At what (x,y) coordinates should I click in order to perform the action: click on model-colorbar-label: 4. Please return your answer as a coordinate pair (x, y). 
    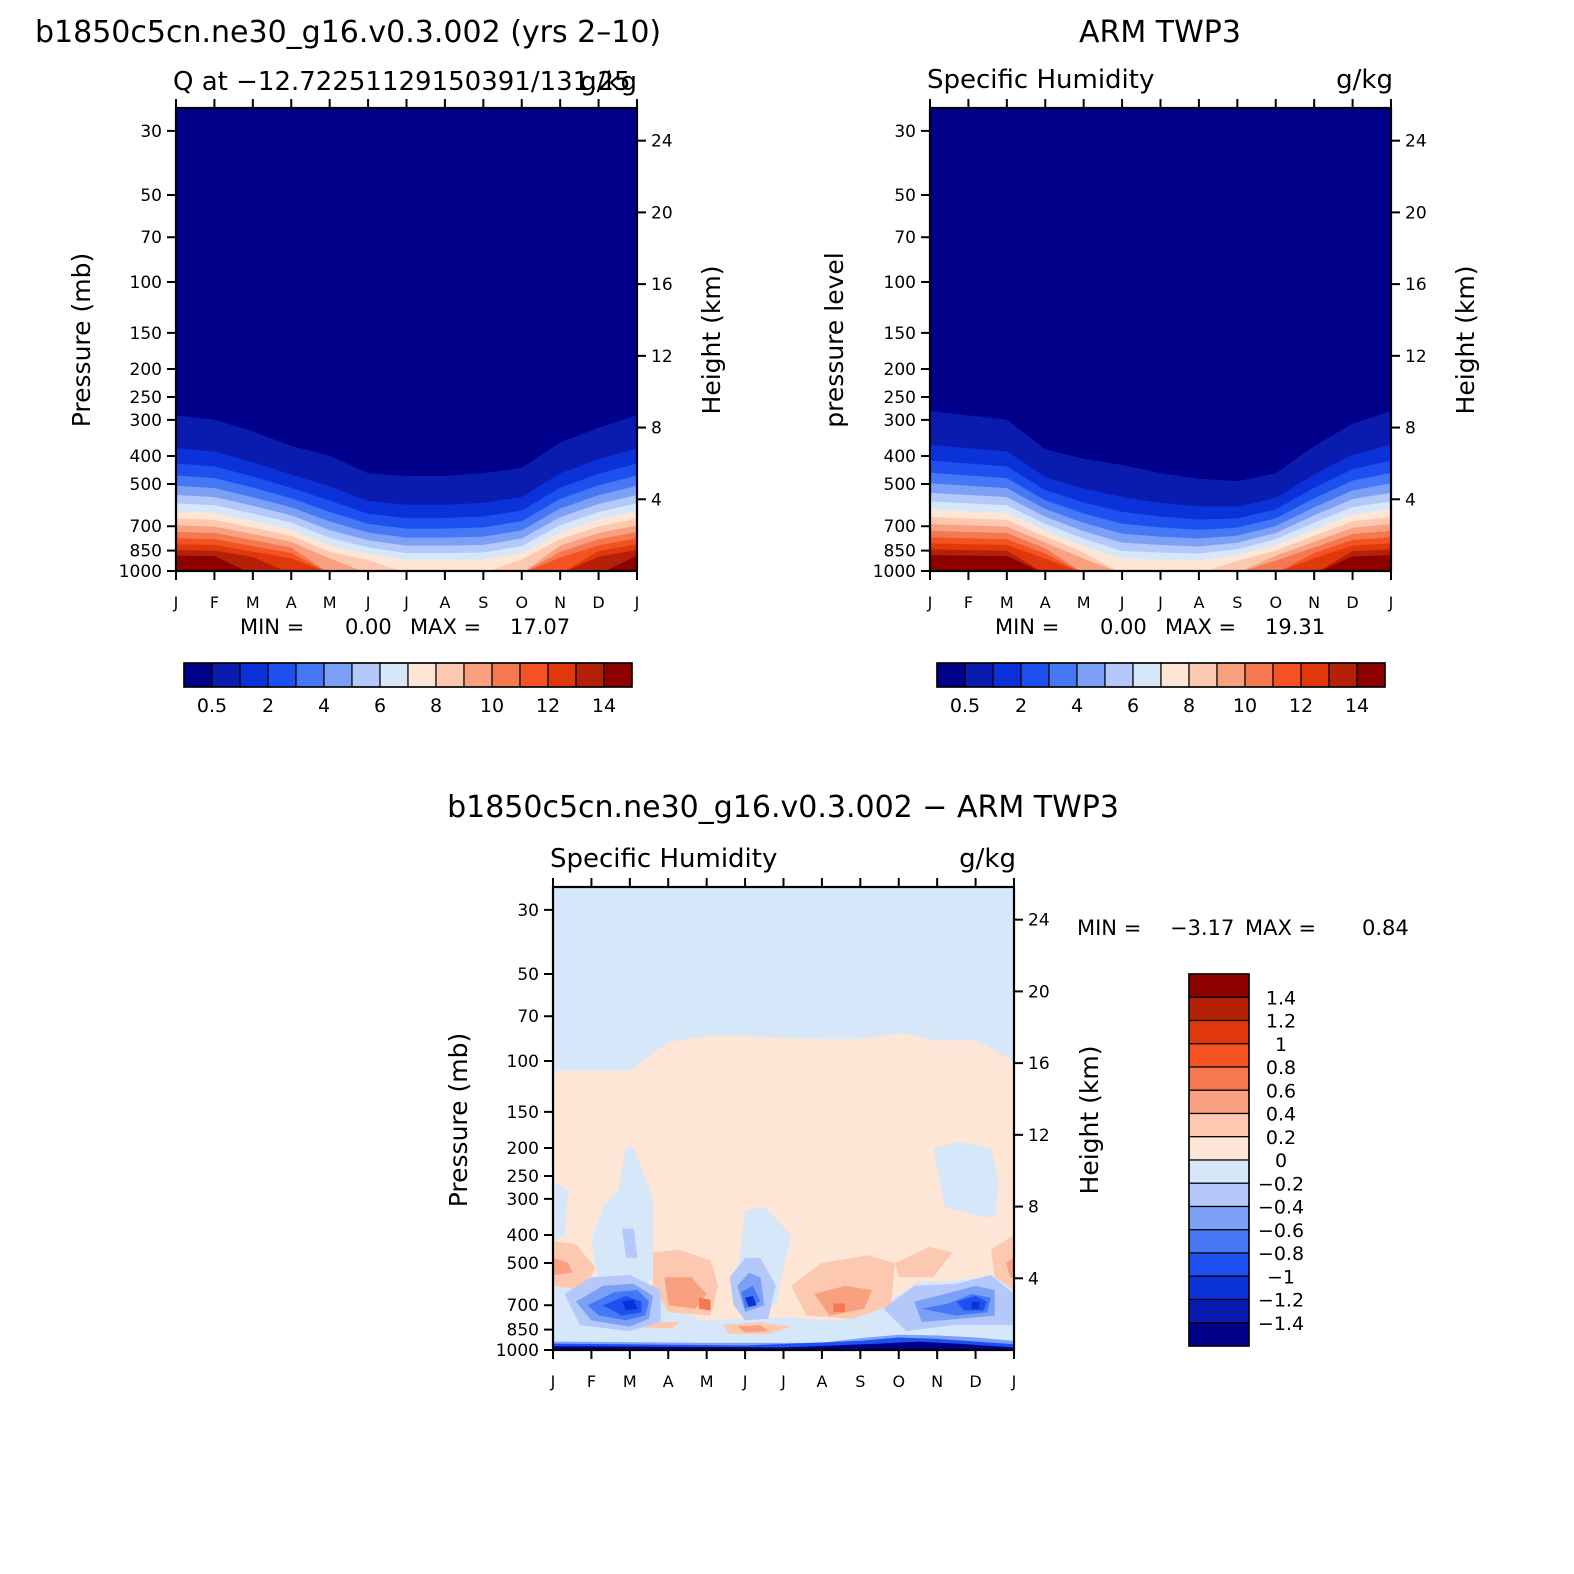
    Looking at the image, I should click on (324, 706).